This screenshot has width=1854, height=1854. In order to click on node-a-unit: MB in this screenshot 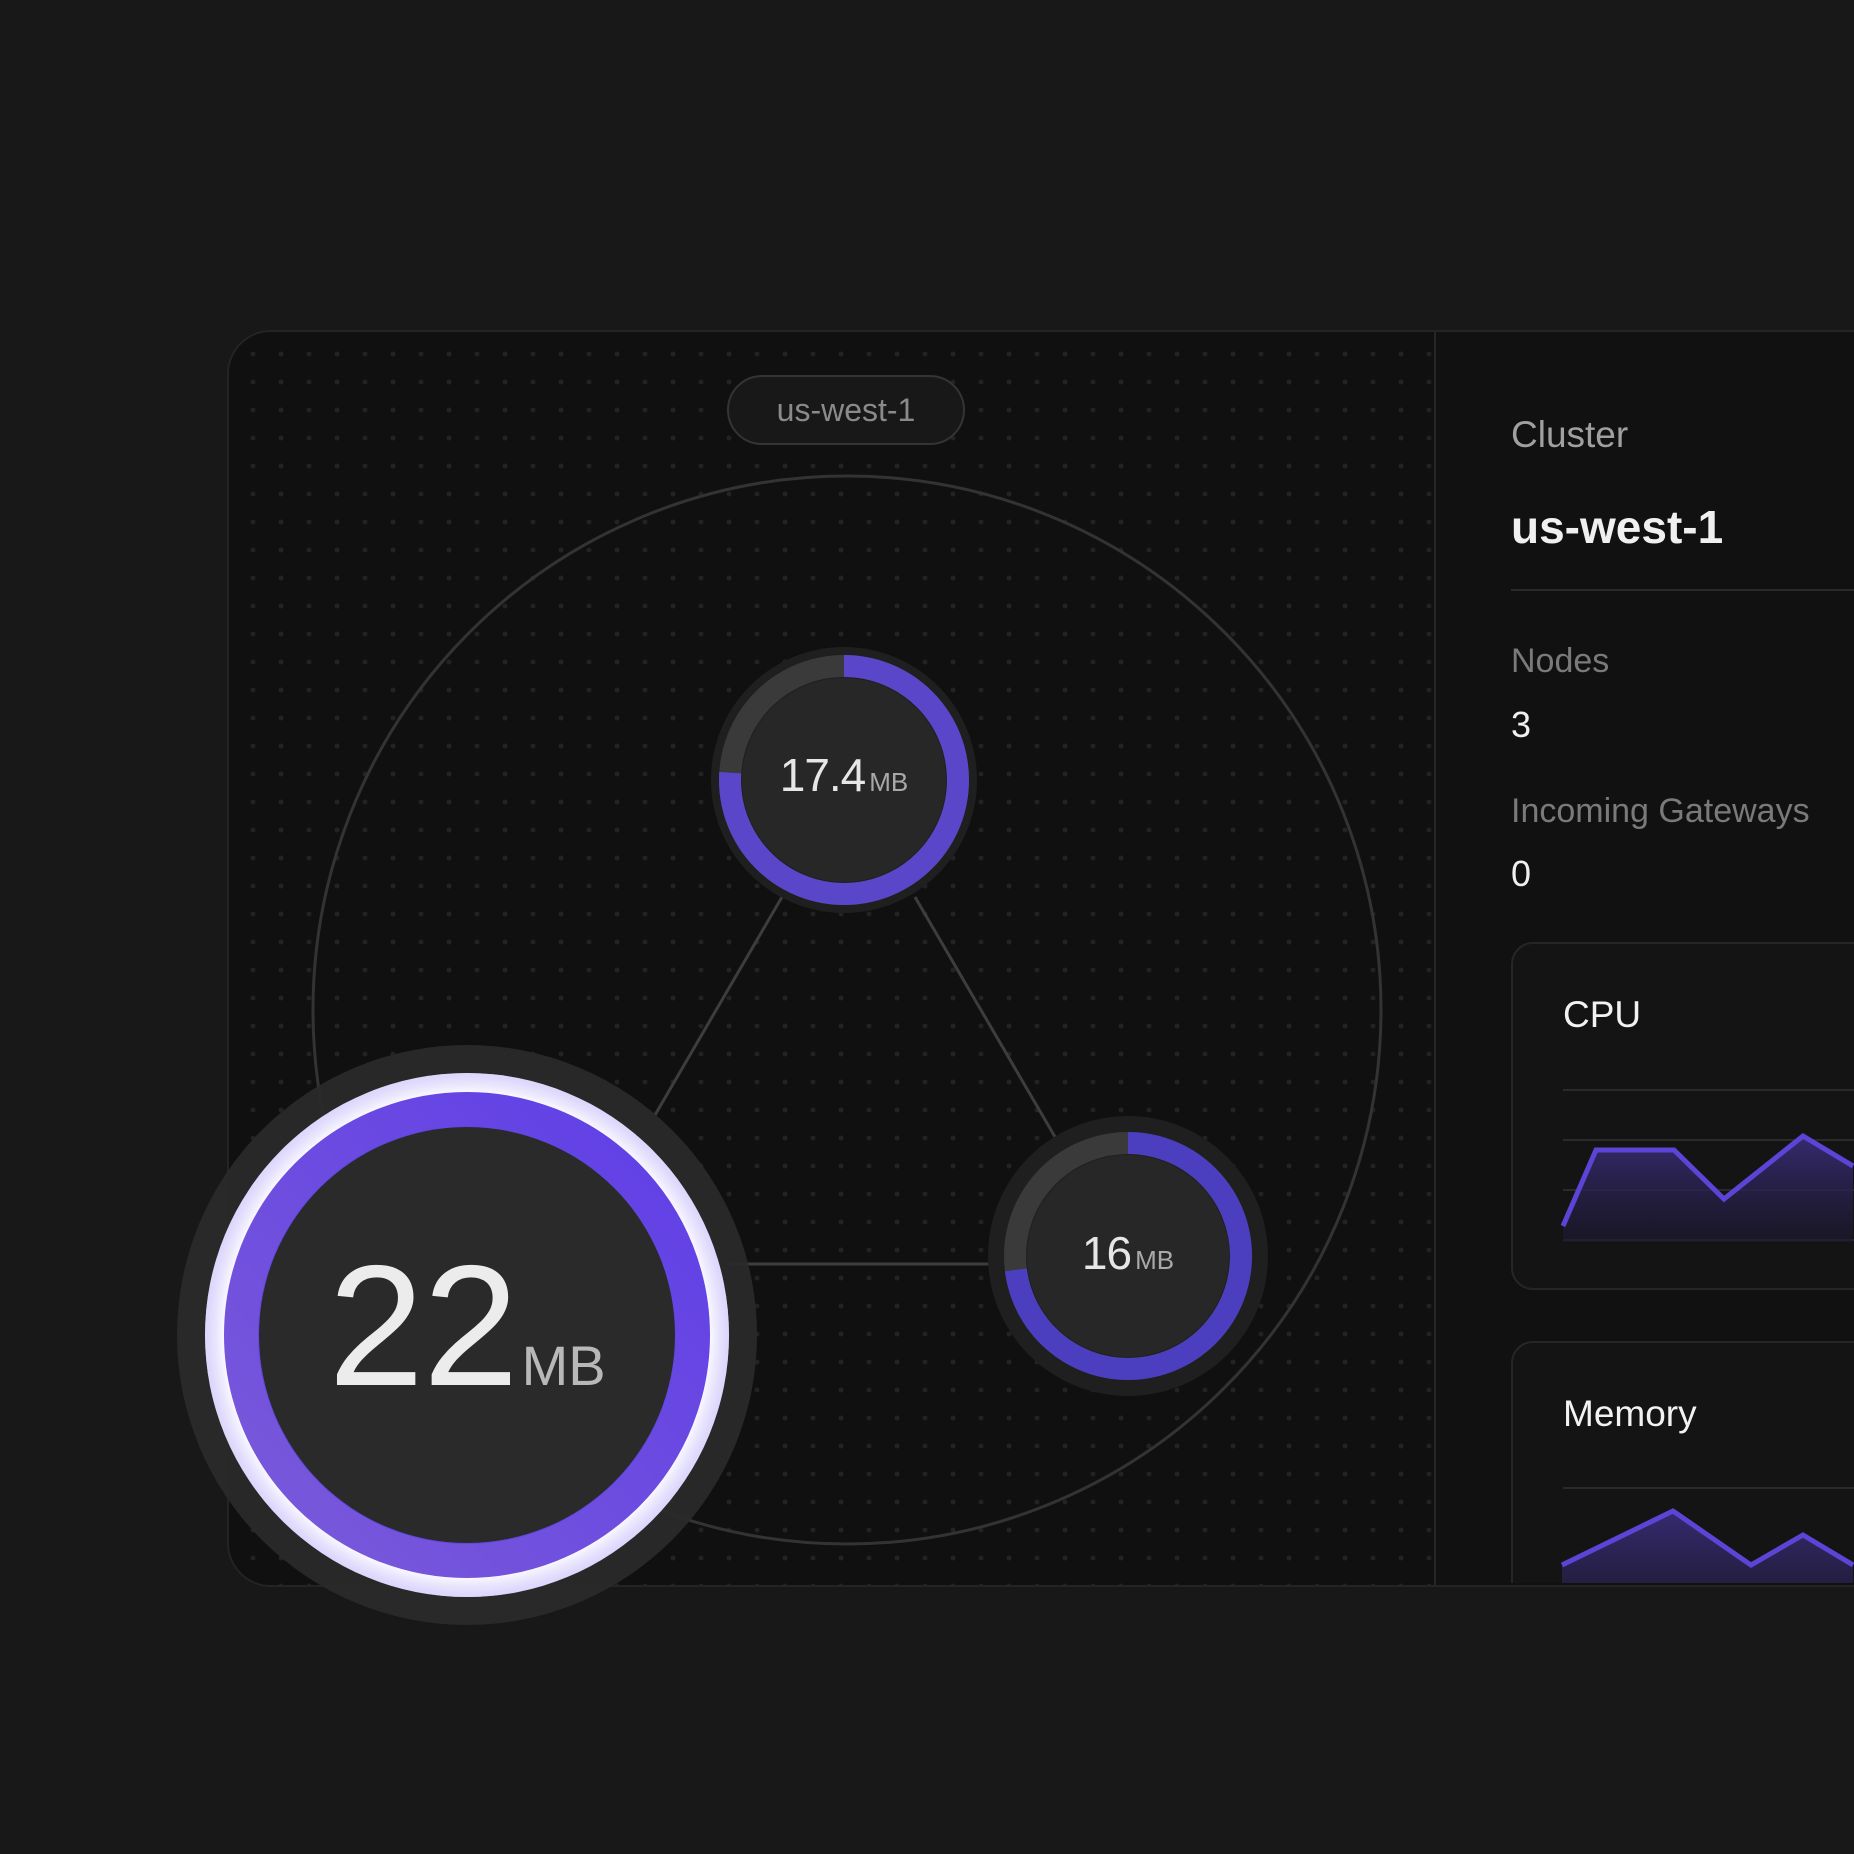, I will do `click(563, 1365)`.